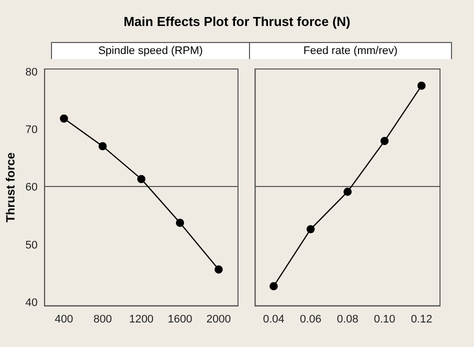 The image size is (474, 347). Describe the element at coordinates (102, 319) in the screenshot. I see `x-tick-label: 800` at that location.